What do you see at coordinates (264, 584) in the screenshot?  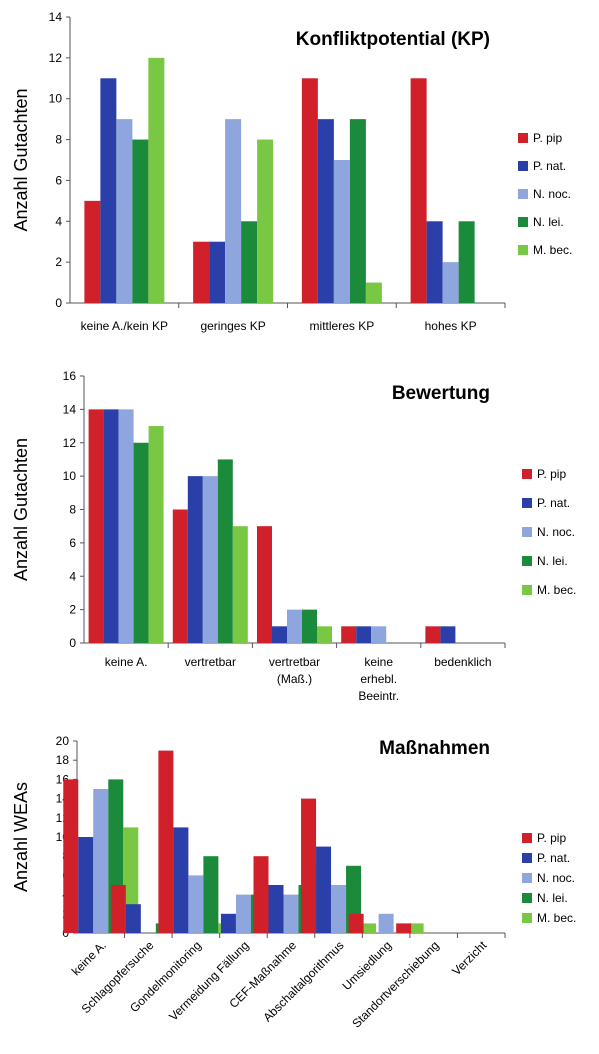 I see `bar-vertretbar-mass-p-pip` at bounding box center [264, 584].